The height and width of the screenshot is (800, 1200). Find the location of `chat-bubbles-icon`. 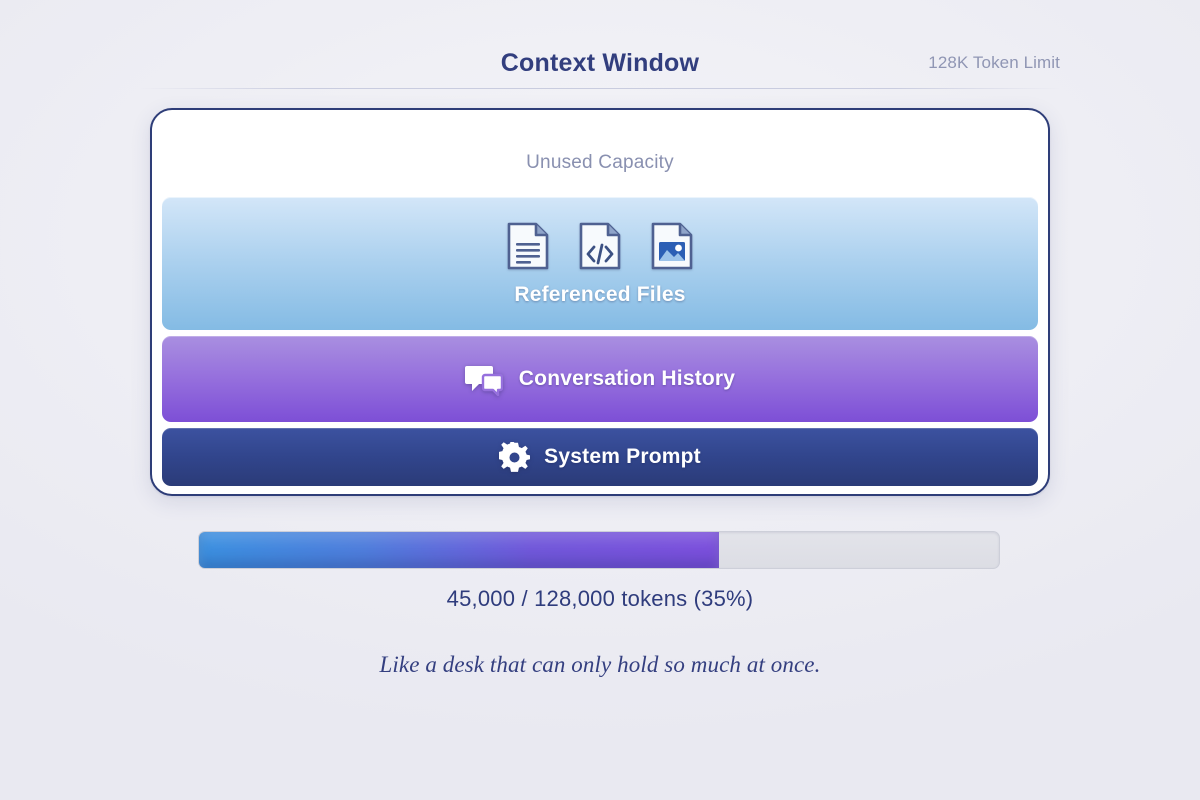

chat-bubbles-icon is located at coordinates (483, 380).